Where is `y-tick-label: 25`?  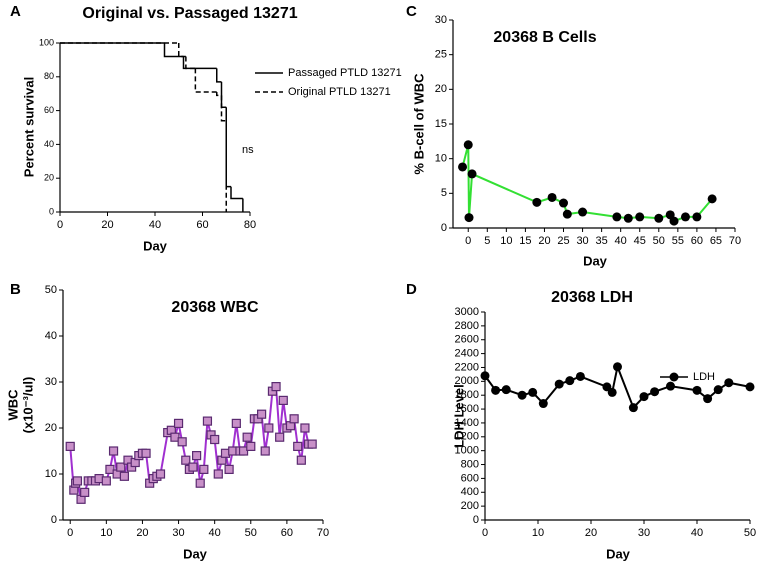
y-tick-label: 25 is located at coordinates (441, 55).